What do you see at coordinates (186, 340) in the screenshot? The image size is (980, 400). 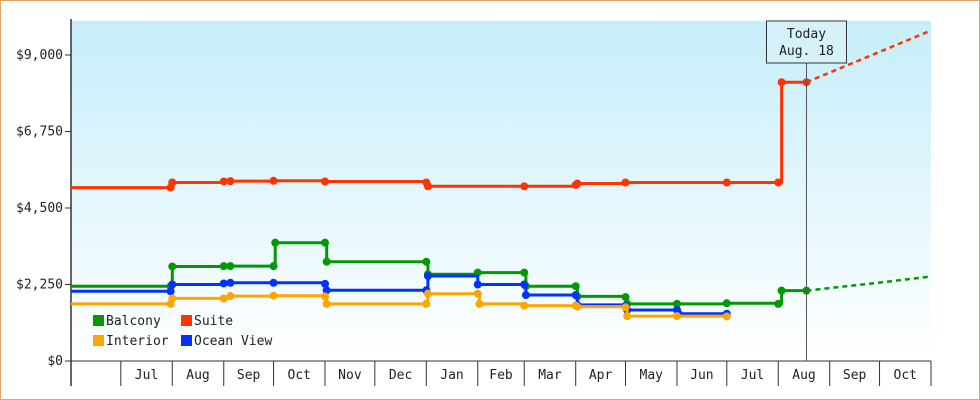 I see `legend-swatch-ocean-view` at bounding box center [186, 340].